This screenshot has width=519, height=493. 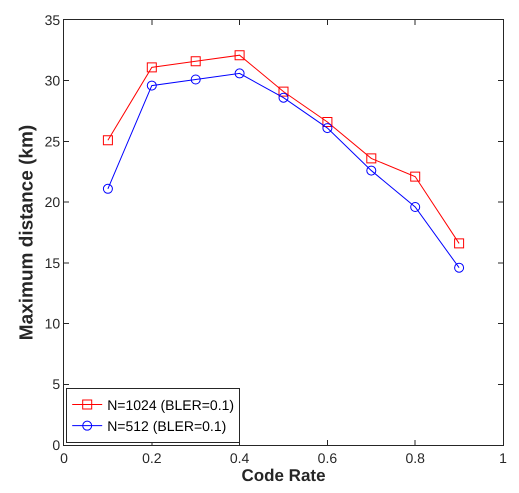 What do you see at coordinates (56, 384) in the screenshot?
I see `y-tick-label: 5` at bounding box center [56, 384].